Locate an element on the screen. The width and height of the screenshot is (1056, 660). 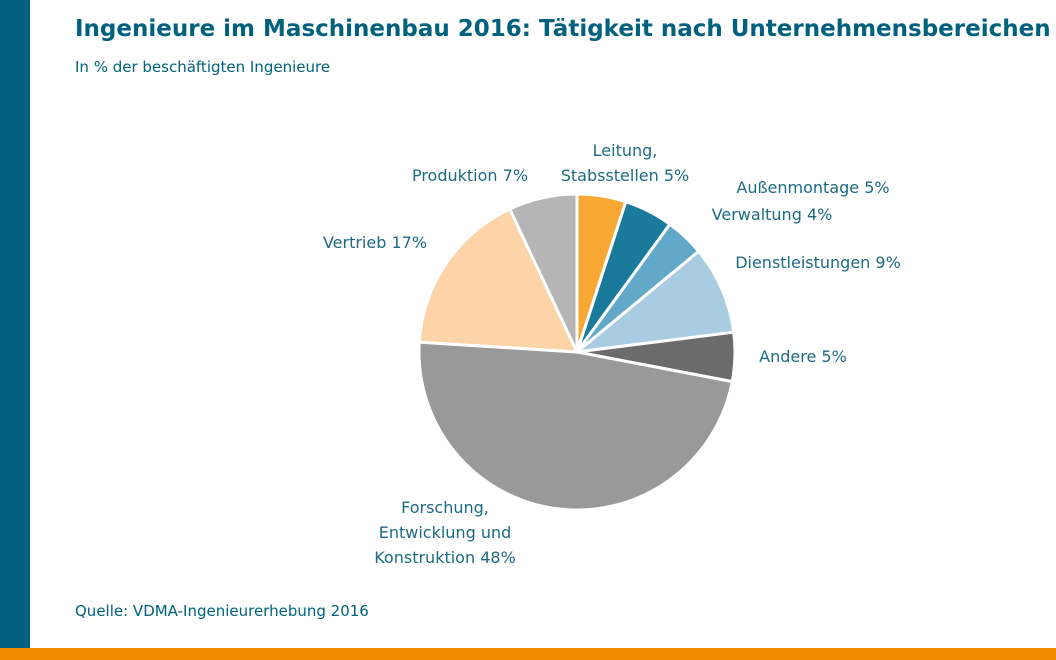
category-name: Forschung, Entwicklung und Konstruktion is located at coordinates (443, 532).